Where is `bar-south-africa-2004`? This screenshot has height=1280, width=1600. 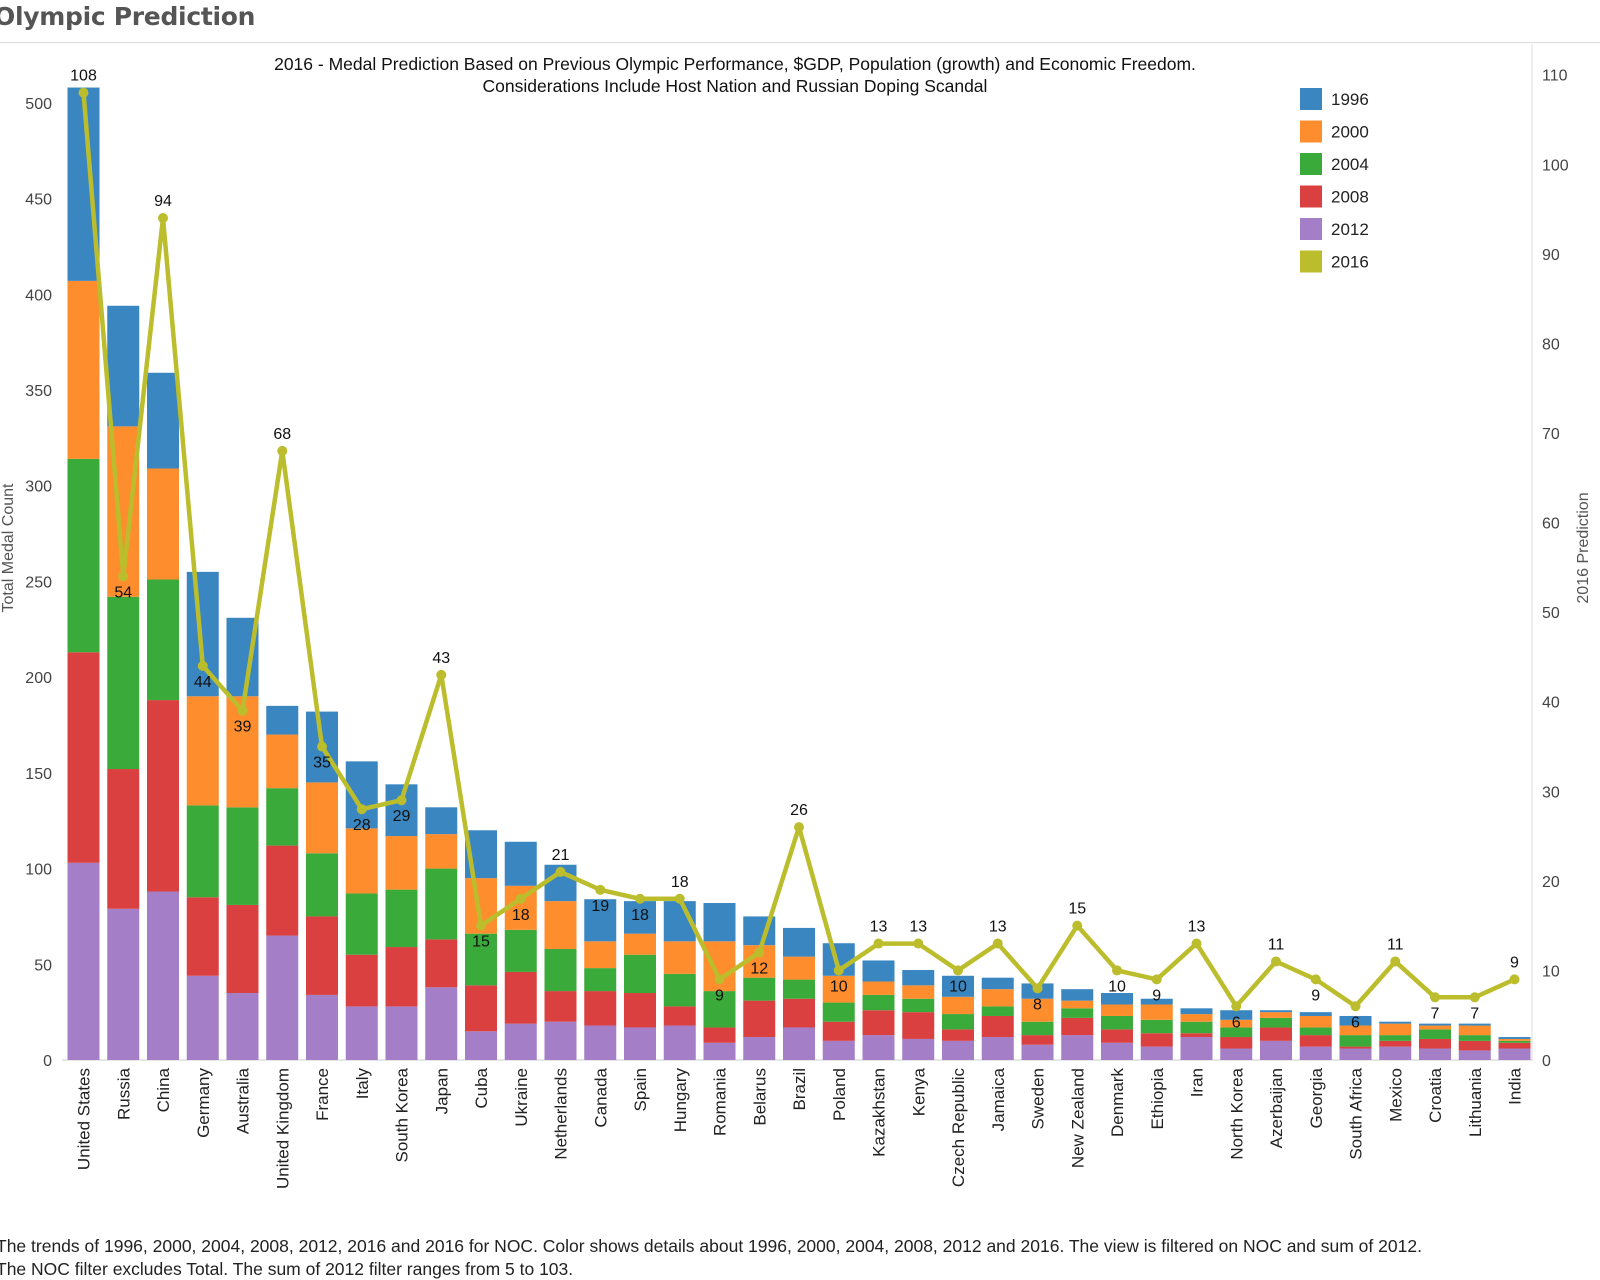 bar-south-africa-2004 is located at coordinates (1355, 1041).